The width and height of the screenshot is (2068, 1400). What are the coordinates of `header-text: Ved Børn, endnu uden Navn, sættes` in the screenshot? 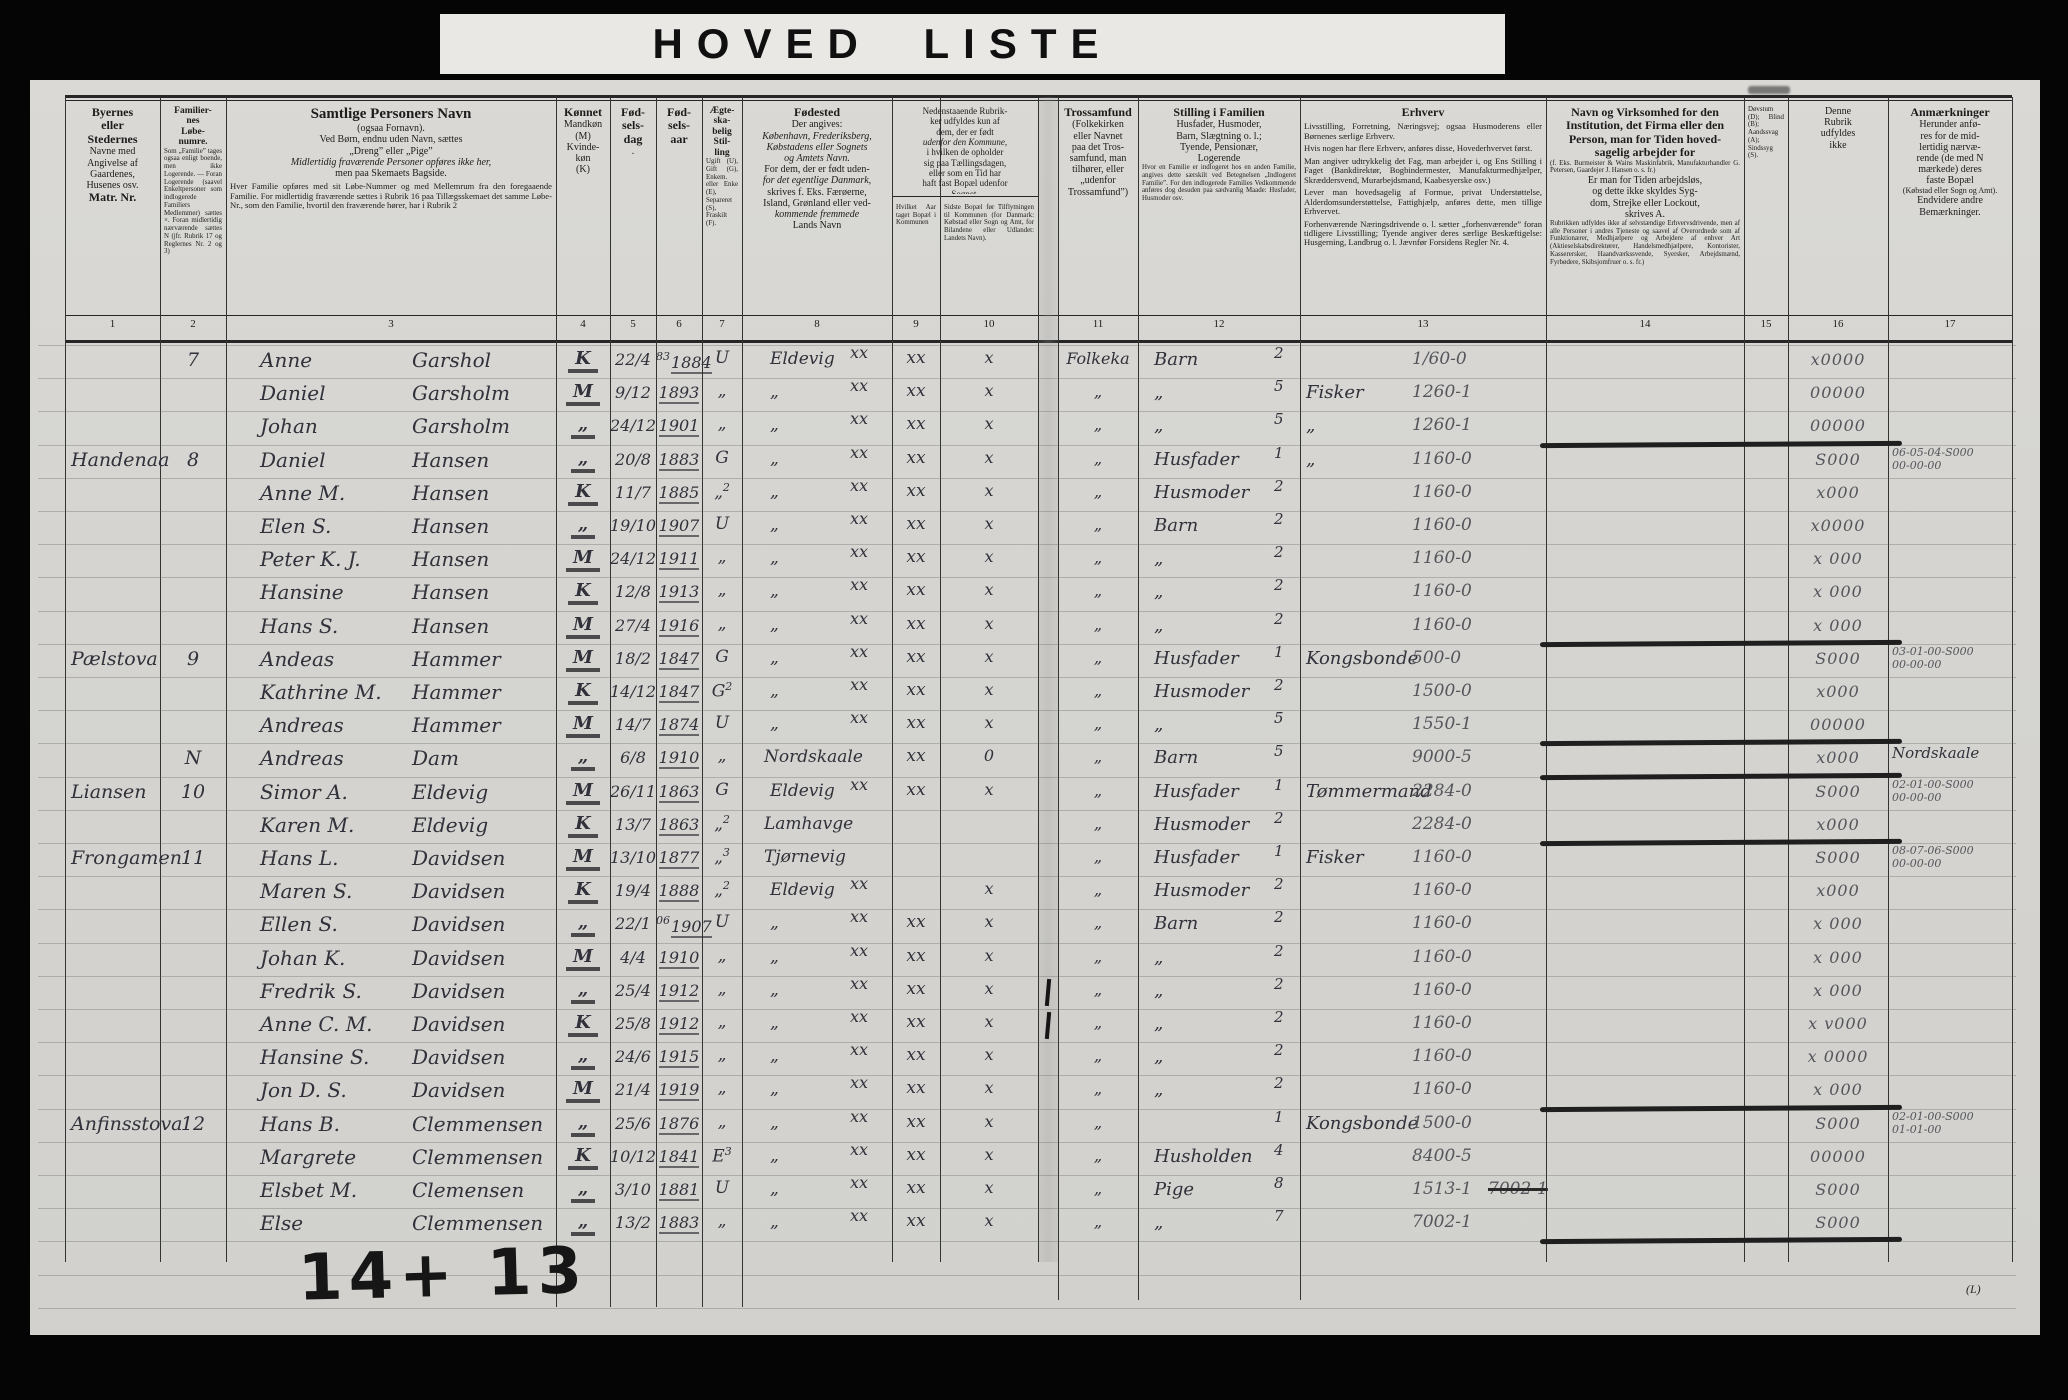 It's located at (391, 140).